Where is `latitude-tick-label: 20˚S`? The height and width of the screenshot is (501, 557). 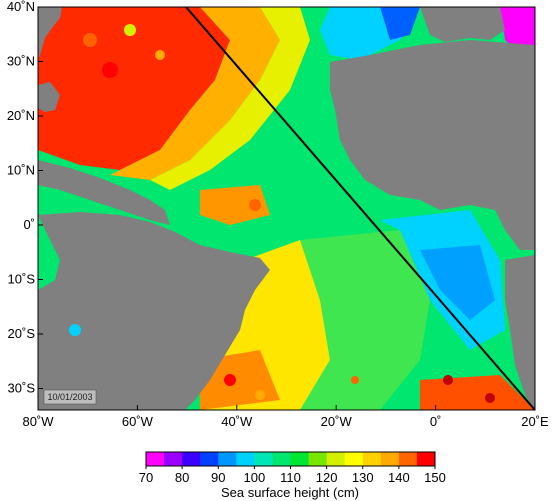 latitude-tick-label: 20˚S is located at coordinates (22, 333).